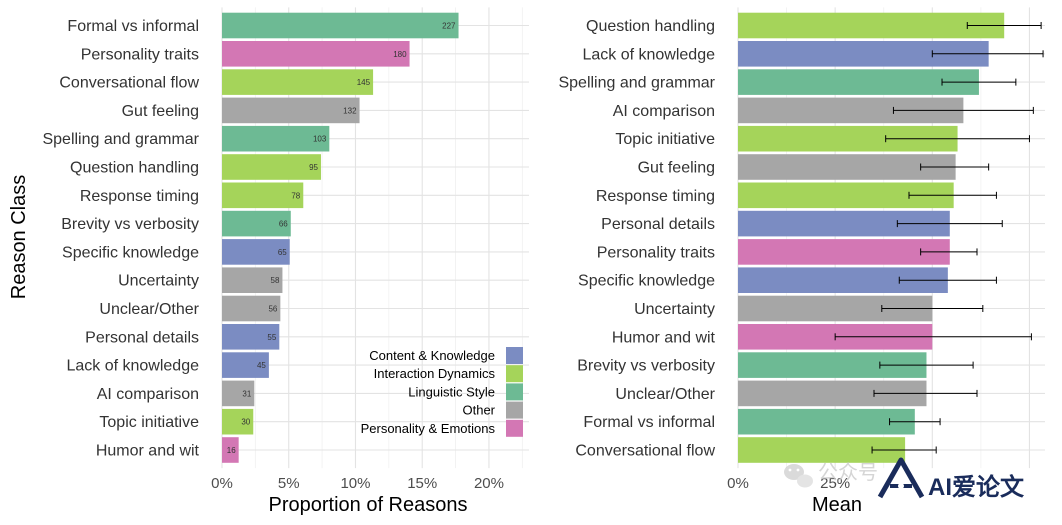 The image size is (1062, 525). Describe the element at coordinates (160, 111) in the screenshot. I see `left-category-label: Gut feeling` at that location.